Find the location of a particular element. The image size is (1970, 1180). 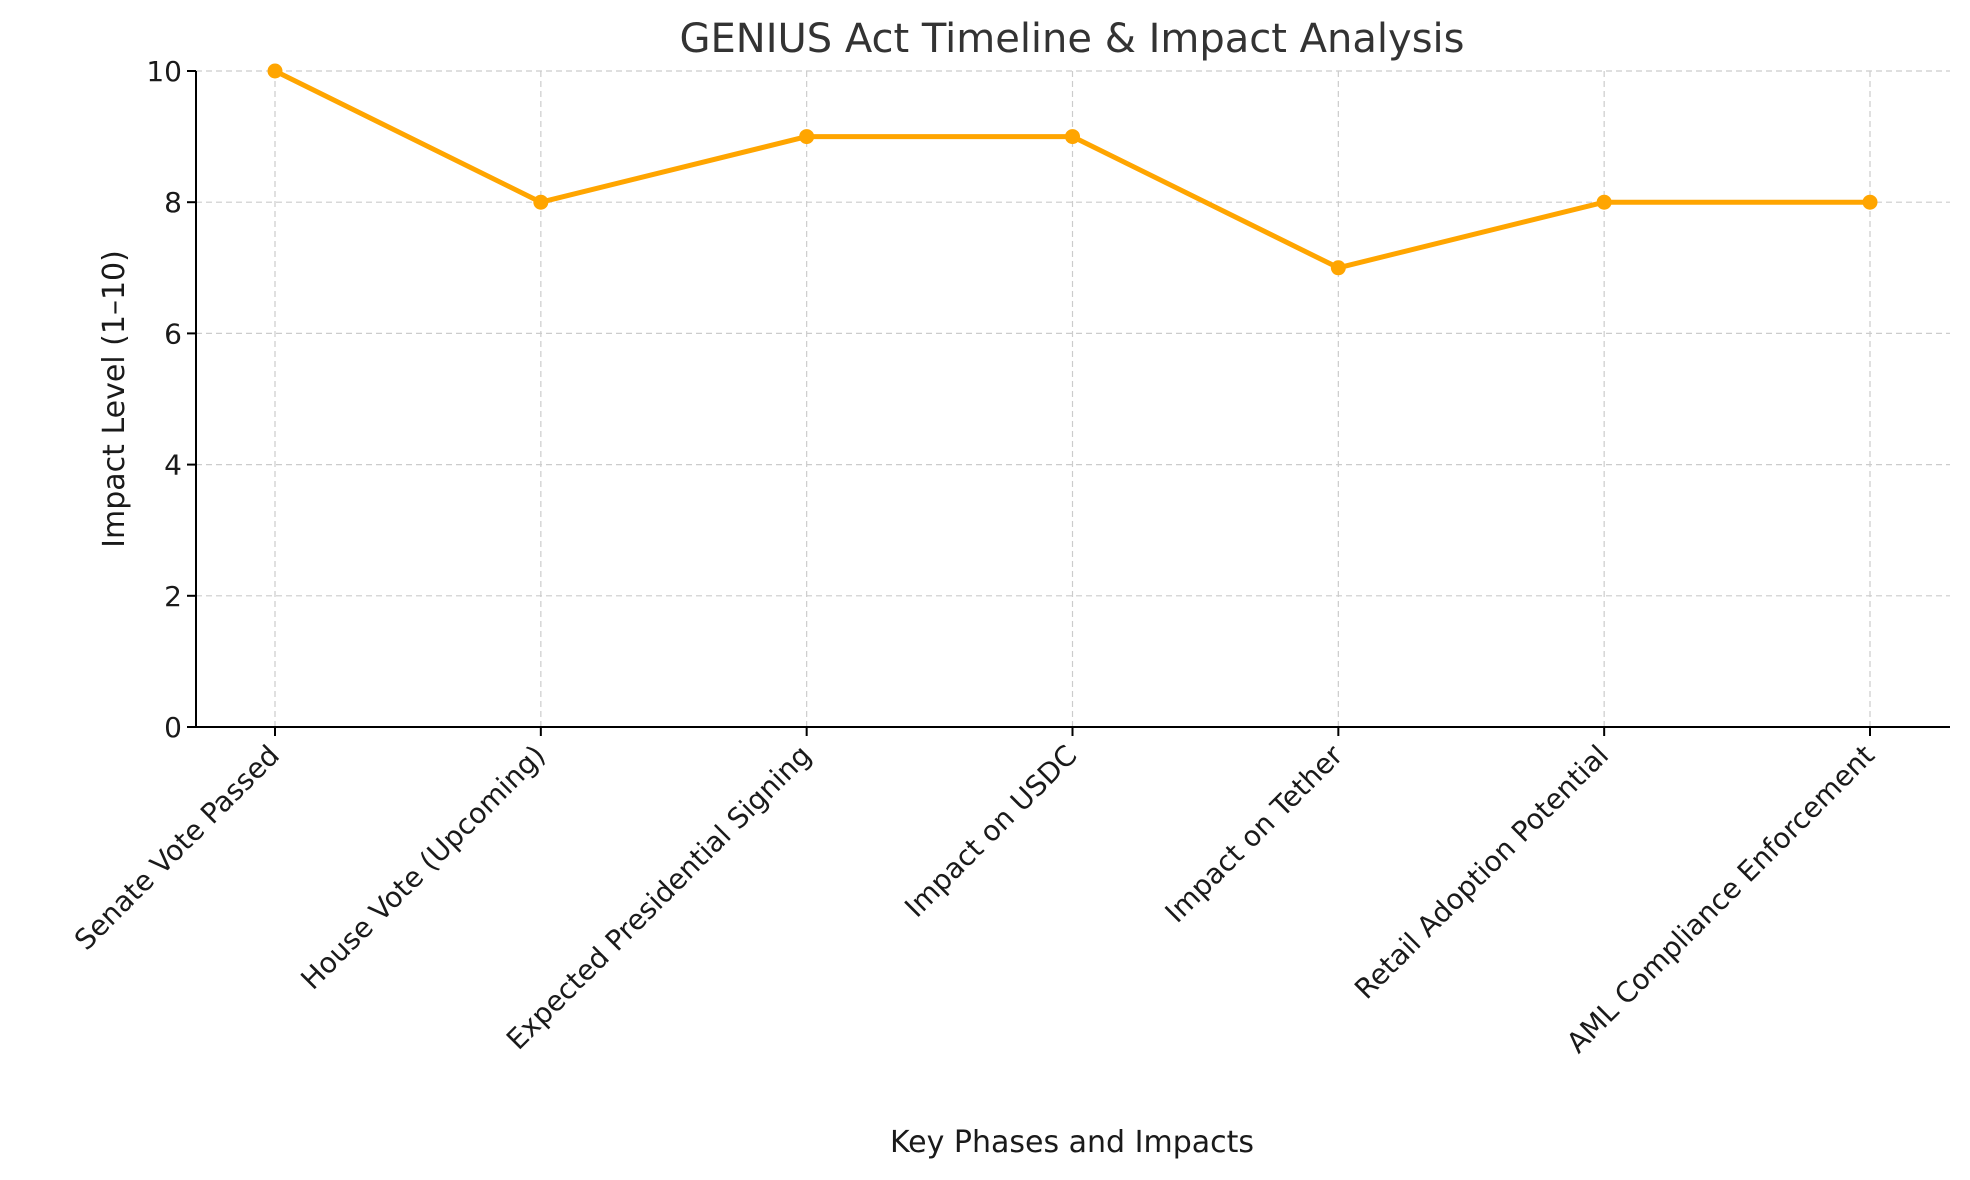

y-tick-label-4: 8 is located at coordinates (173, 202).